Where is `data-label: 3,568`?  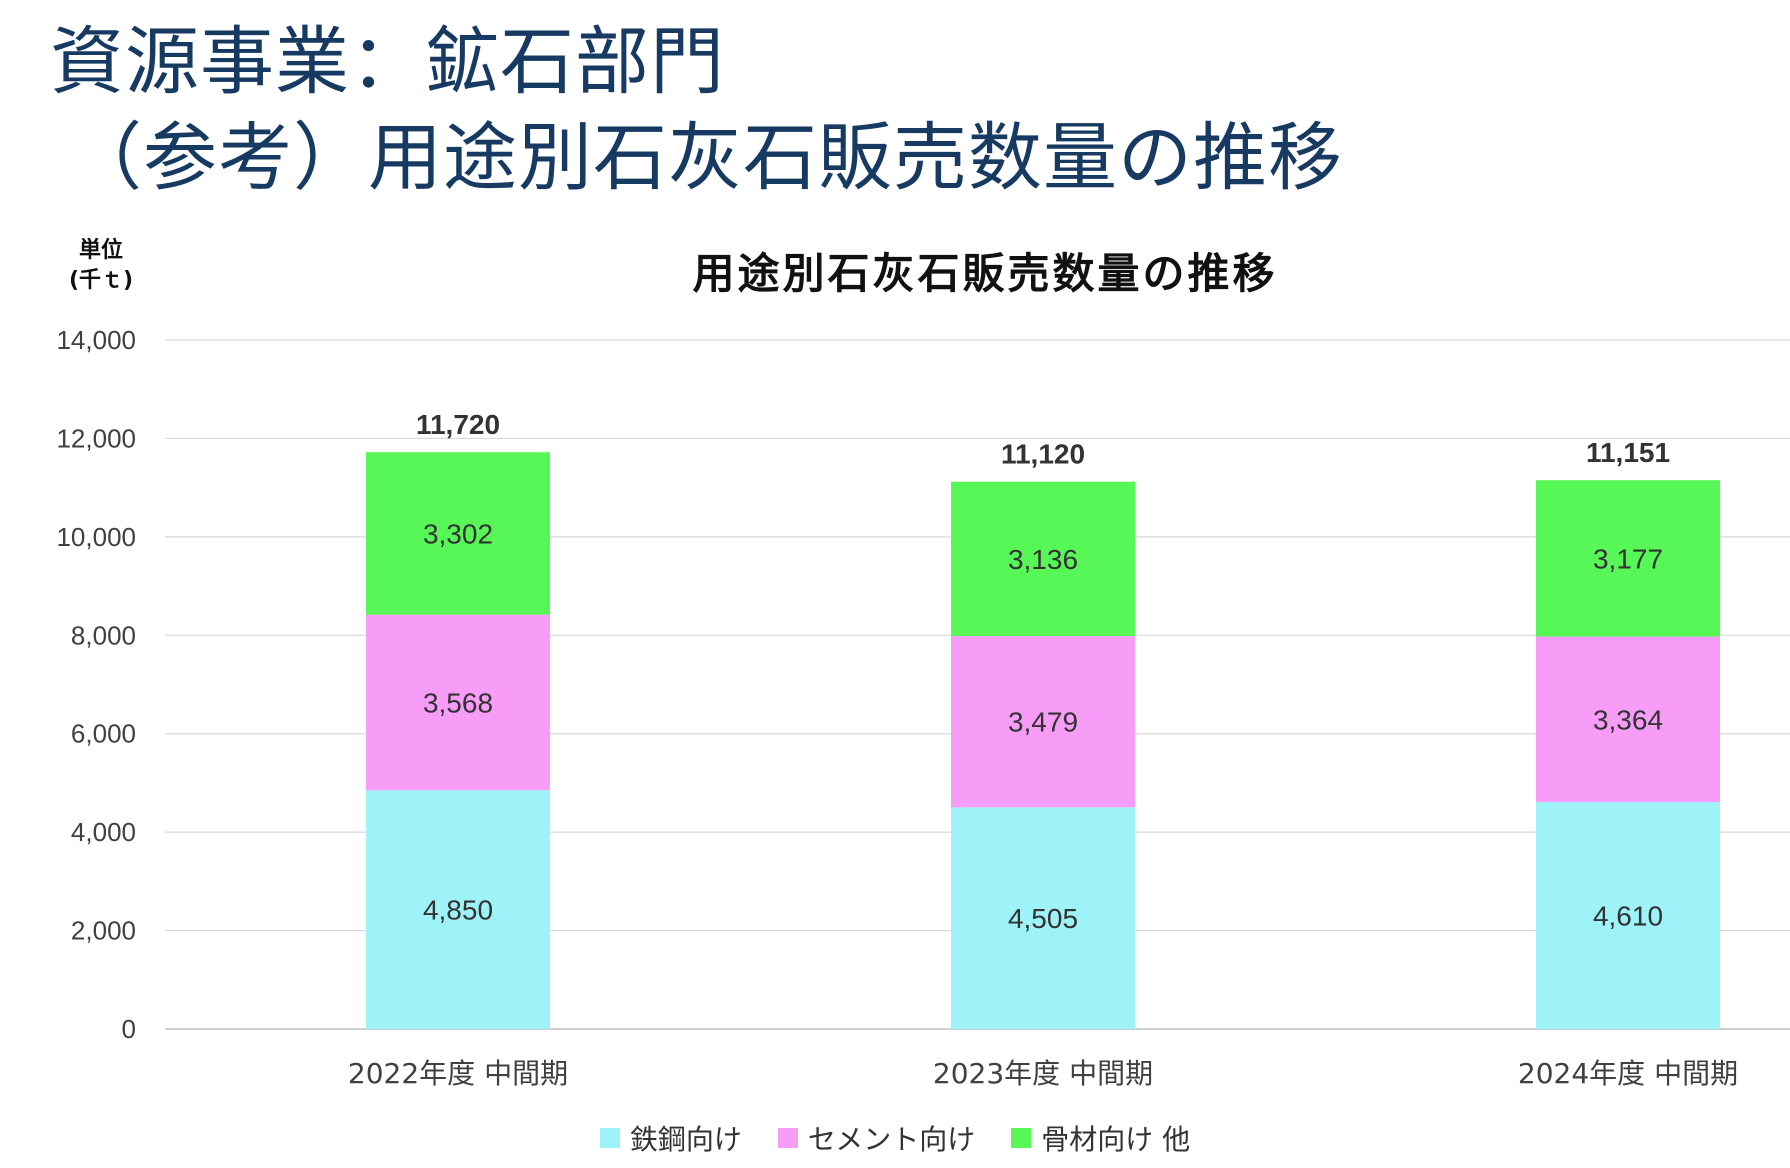
data-label: 3,568 is located at coordinates (458, 703).